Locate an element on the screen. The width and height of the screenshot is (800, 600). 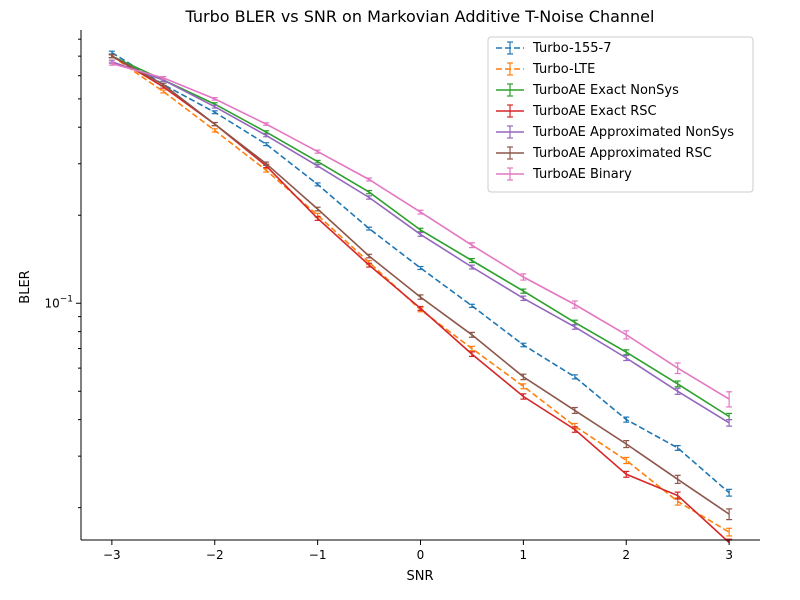
x-tick-label: 3 is located at coordinates (729, 555).